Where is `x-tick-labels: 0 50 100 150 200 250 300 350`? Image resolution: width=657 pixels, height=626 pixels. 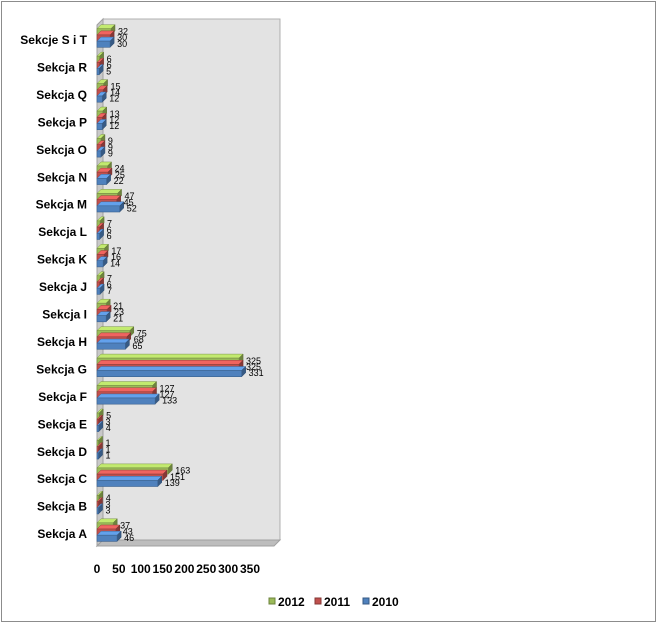
x-tick-labels: 0 50 100 150 200 250 300 350 is located at coordinates (177, 569).